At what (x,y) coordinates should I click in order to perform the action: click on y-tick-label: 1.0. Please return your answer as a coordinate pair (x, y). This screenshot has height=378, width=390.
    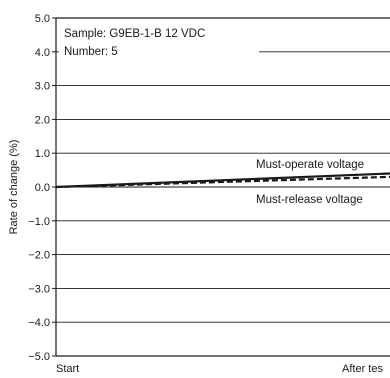
    Looking at the image, I should click on (42, 154).